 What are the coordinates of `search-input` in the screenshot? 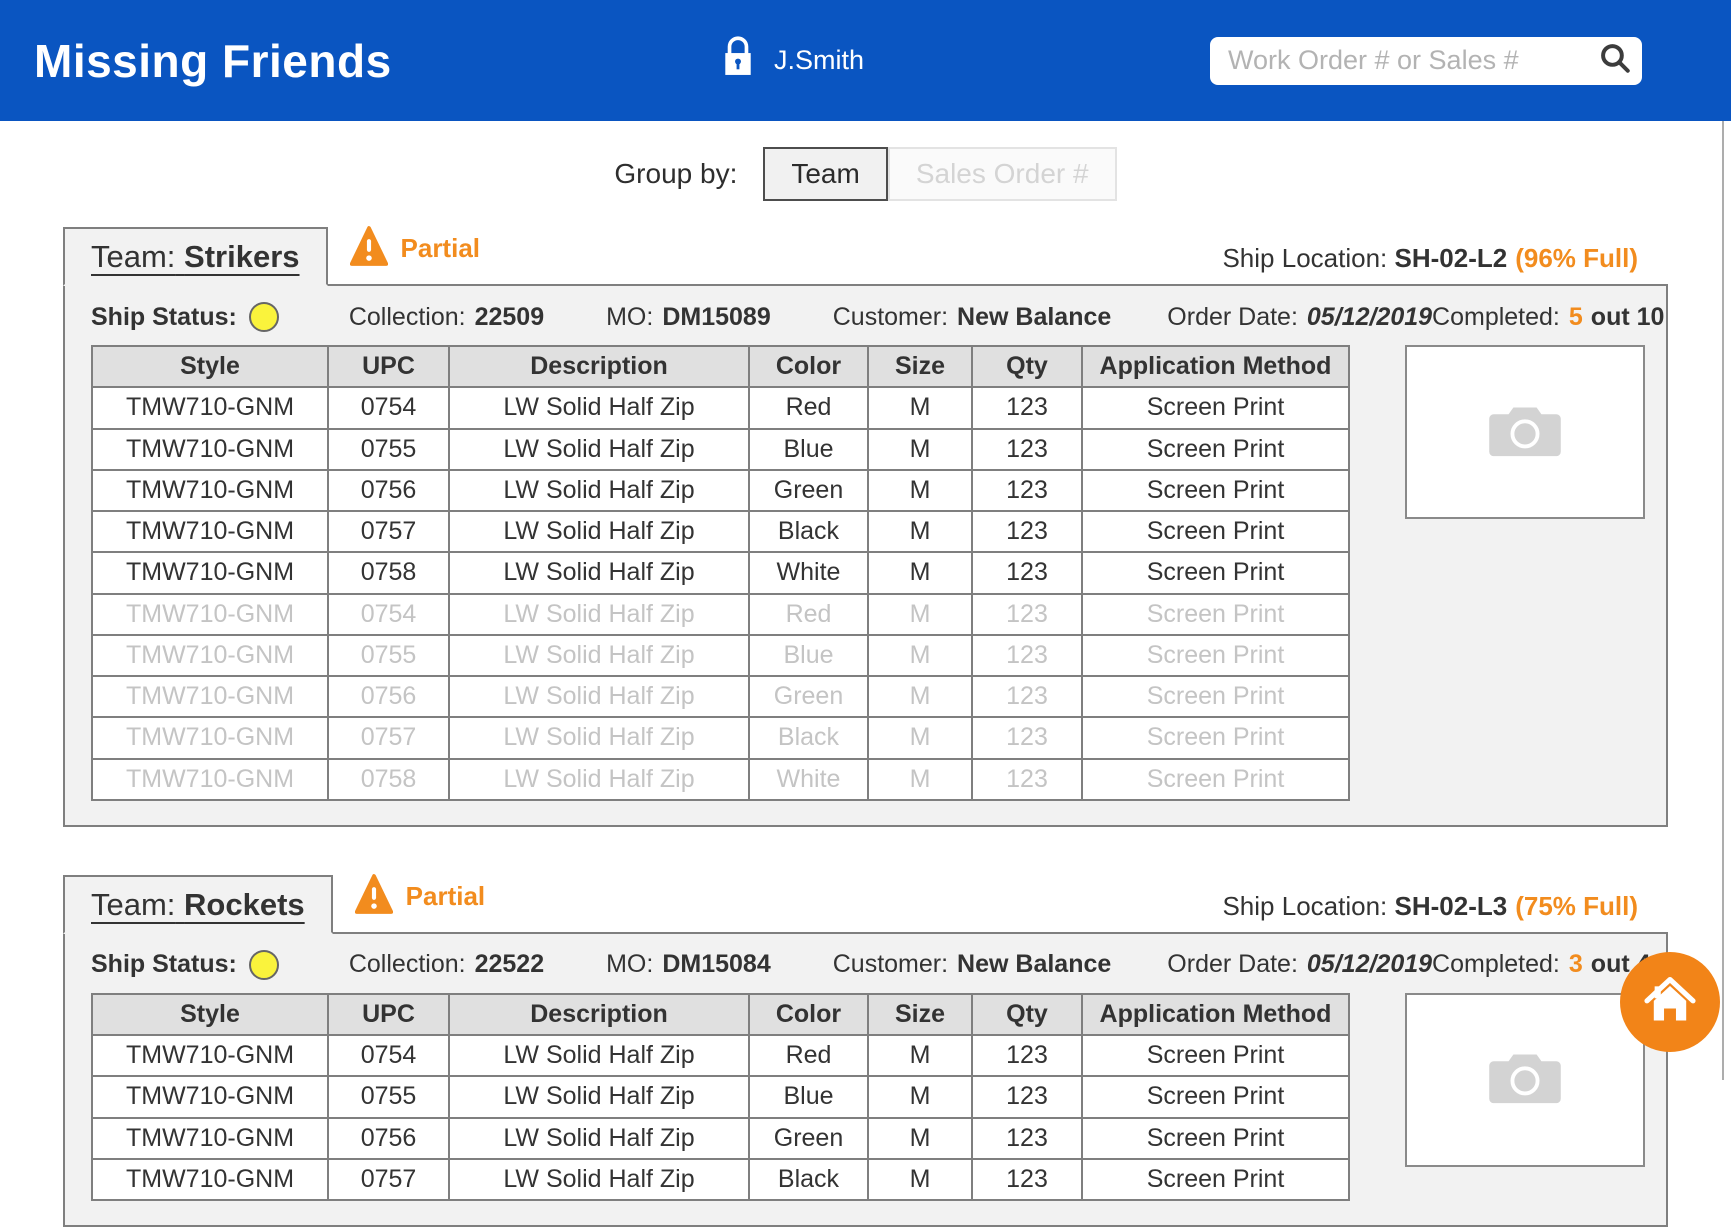 It's located at (1412, 60).